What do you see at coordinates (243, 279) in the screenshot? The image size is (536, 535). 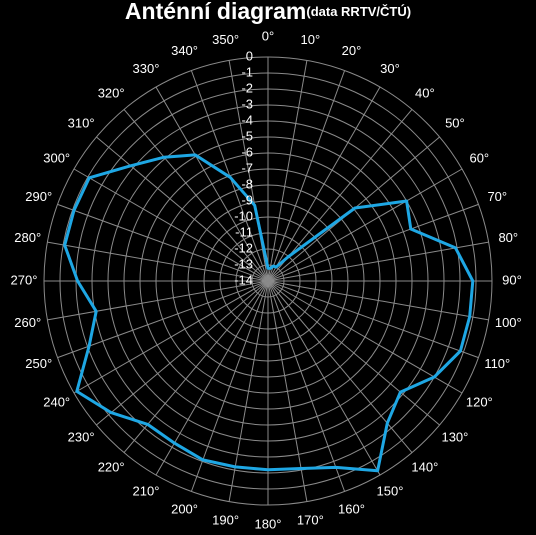 I see `r-tick-label: -14` at bounding box center [243, 279].